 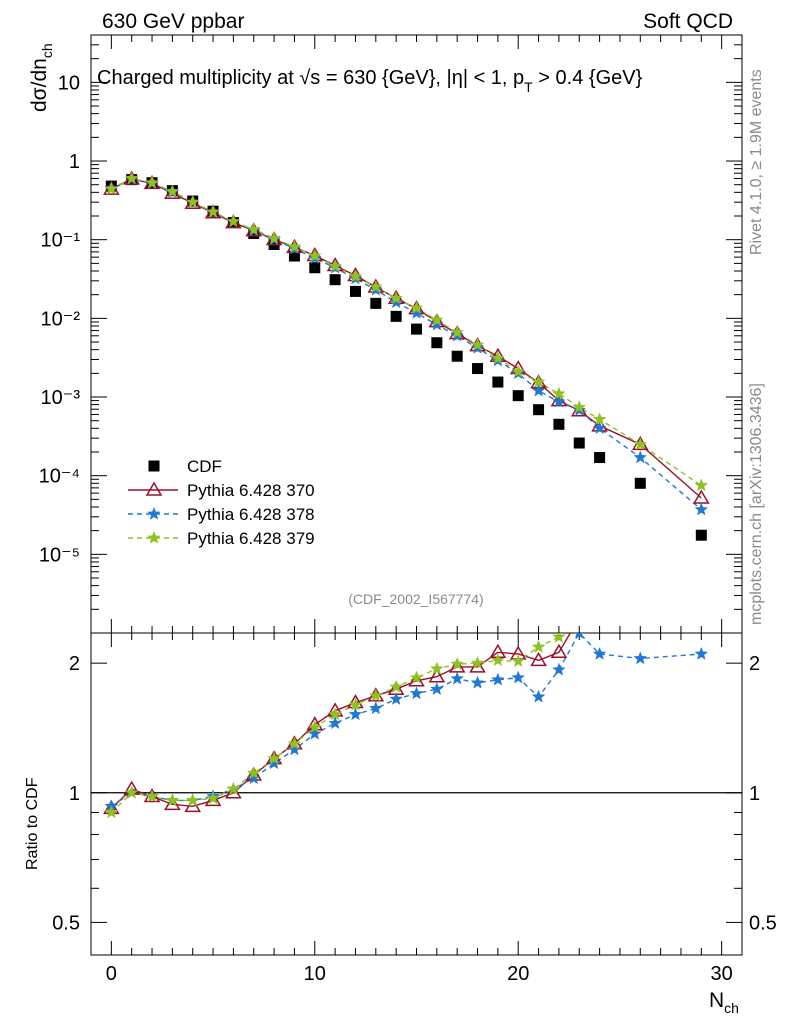 I want to click on ratio-tick-label: 2, so click(x=74, y=664).